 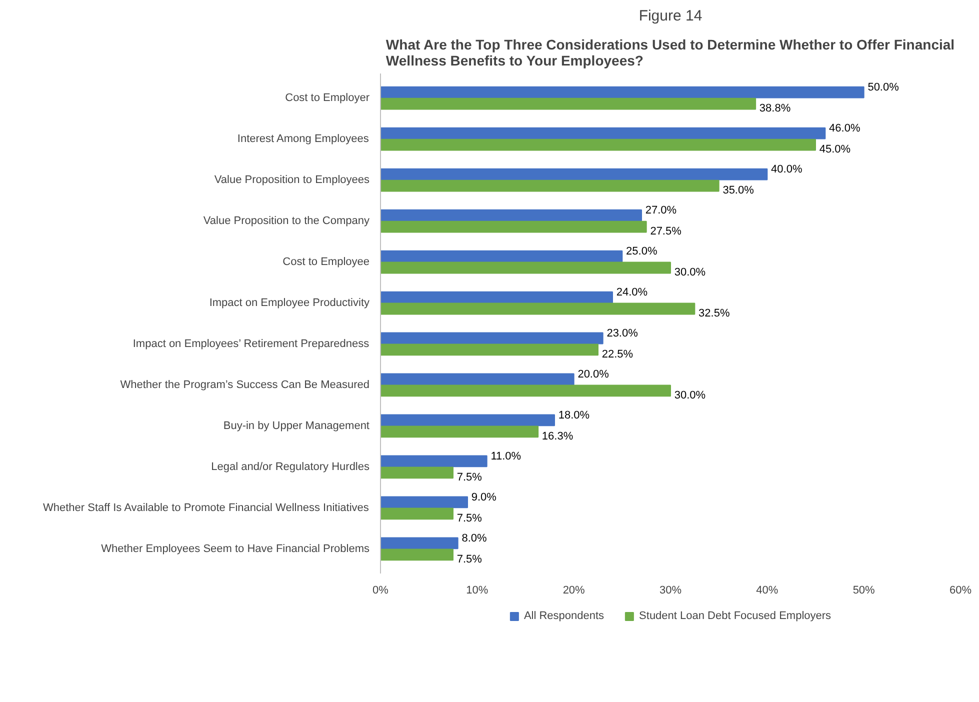 What do you see at coordinates (296, 426) in the screenshot?
I see `y-tick-label: Buy-in by Upper Management` at bounding box center [296, 426].